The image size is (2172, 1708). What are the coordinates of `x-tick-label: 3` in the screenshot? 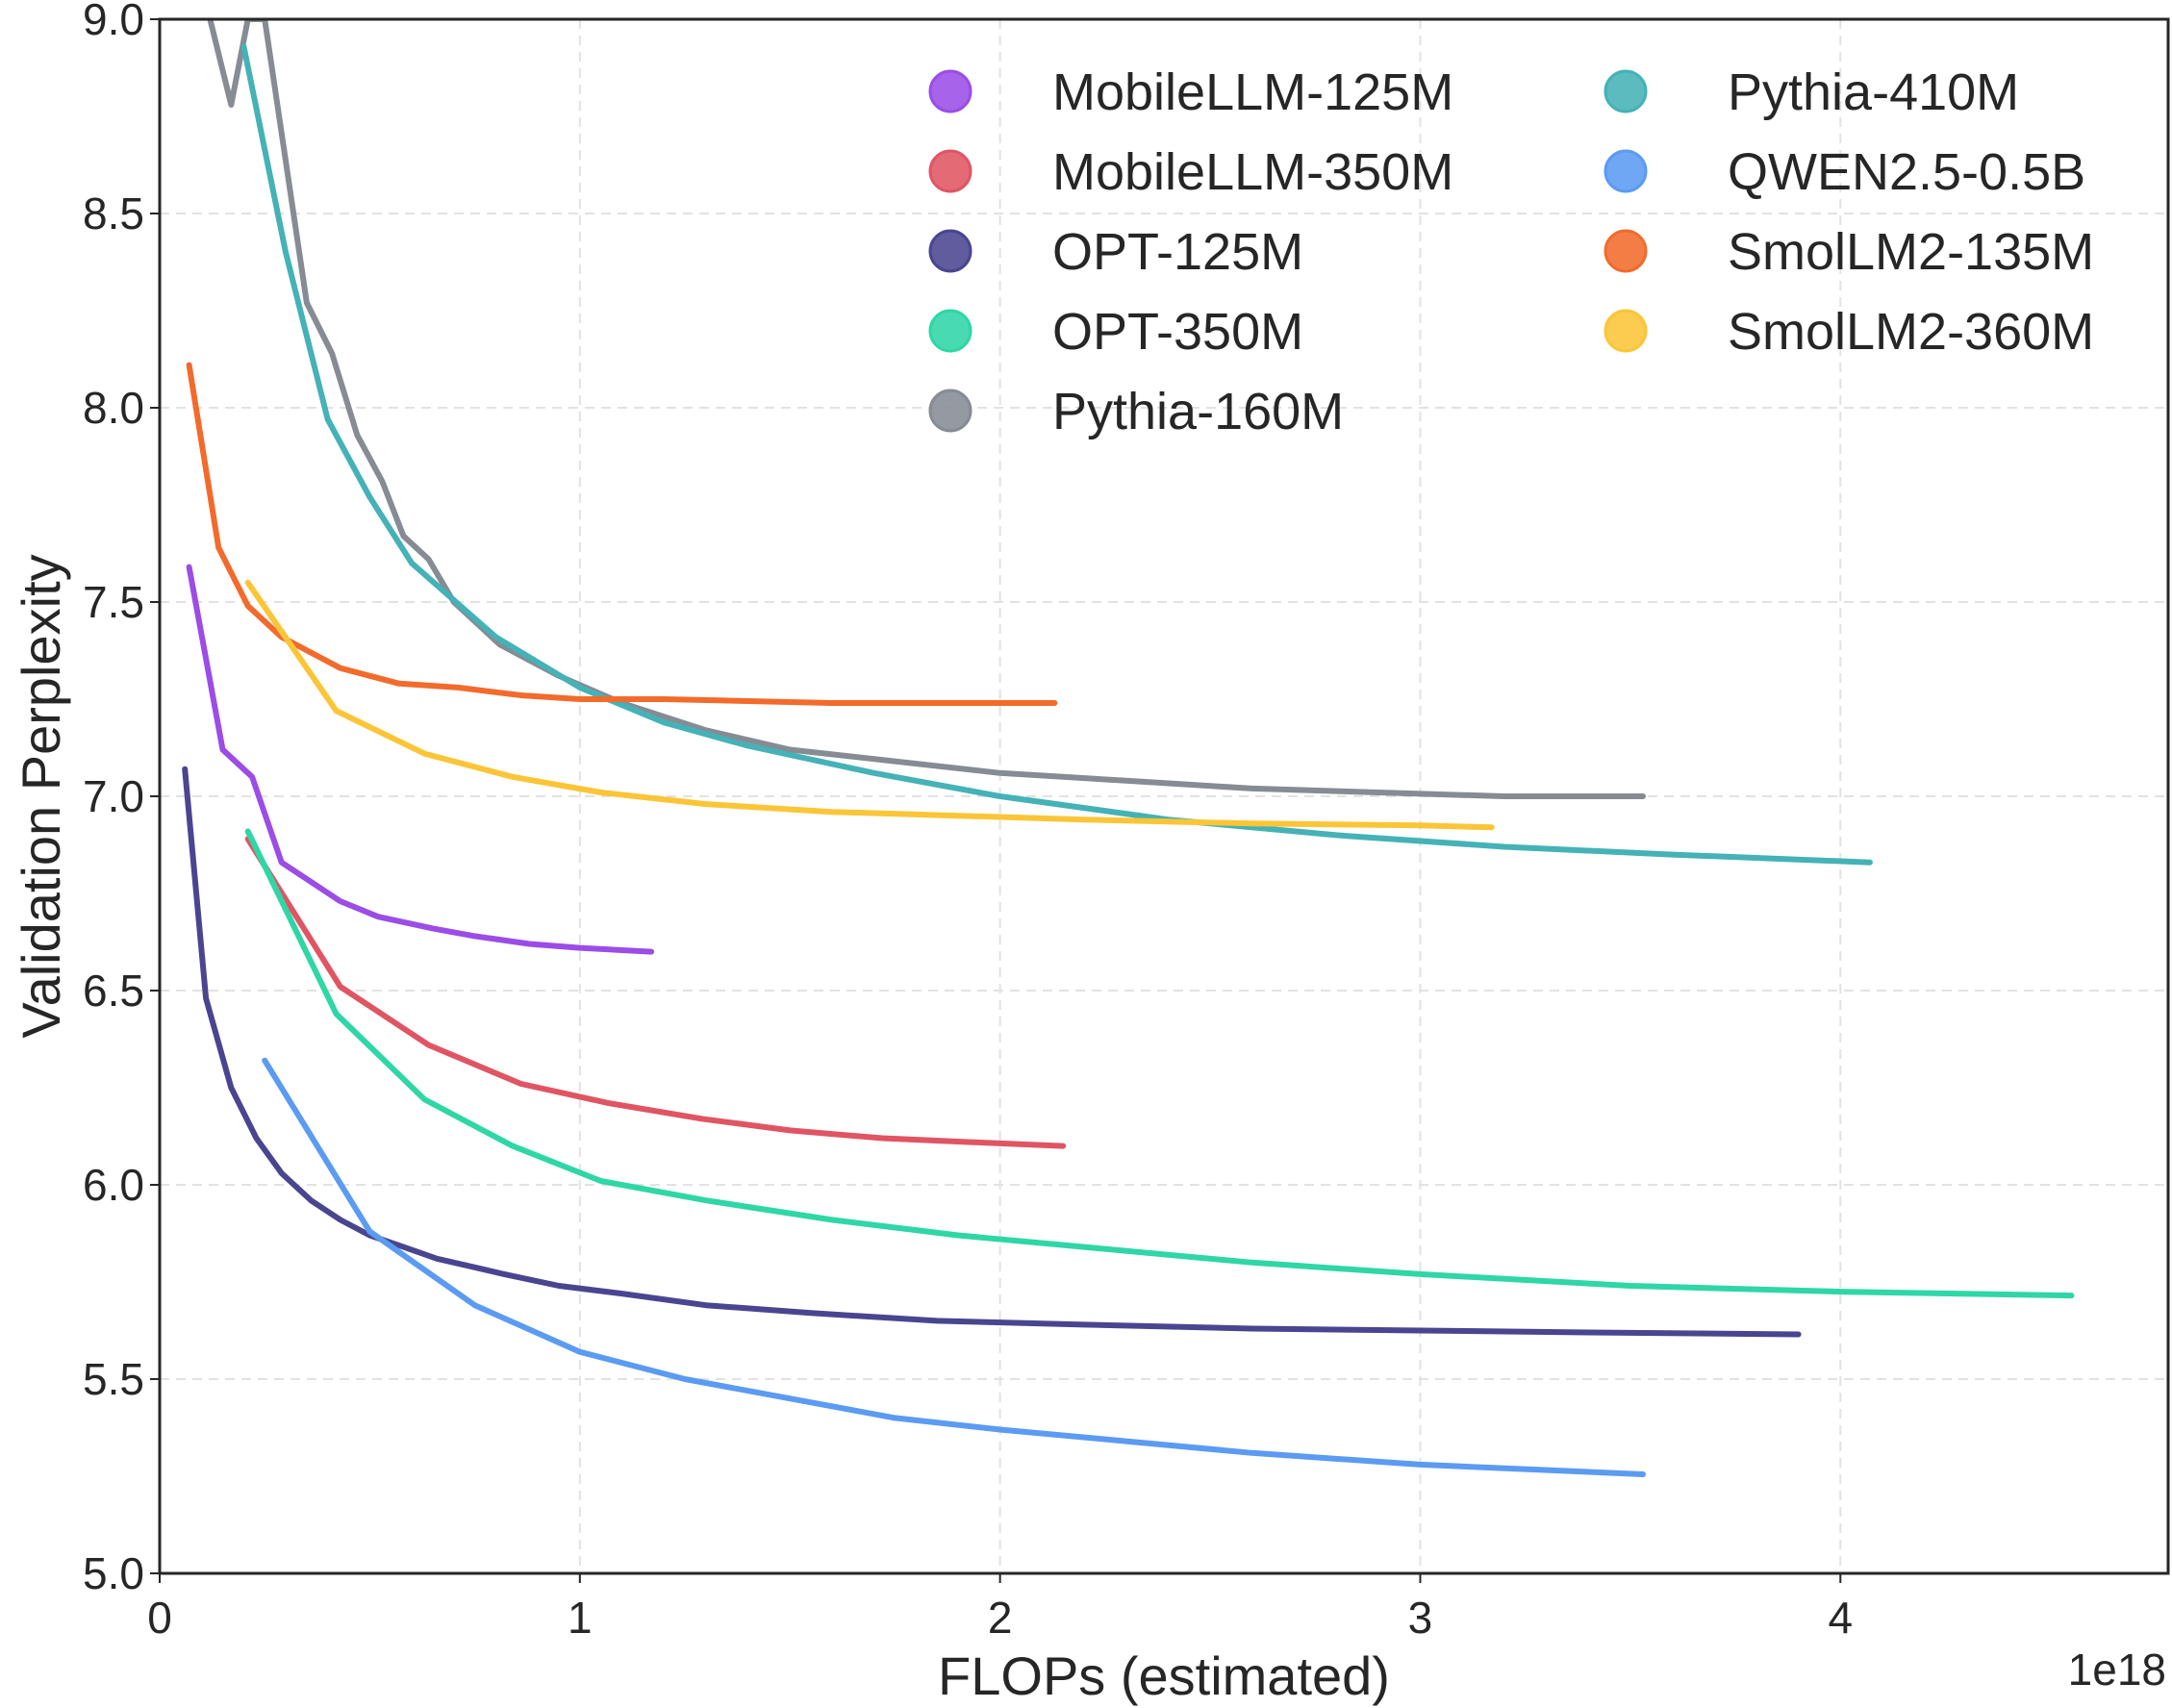 It's located at (1421, 1618).